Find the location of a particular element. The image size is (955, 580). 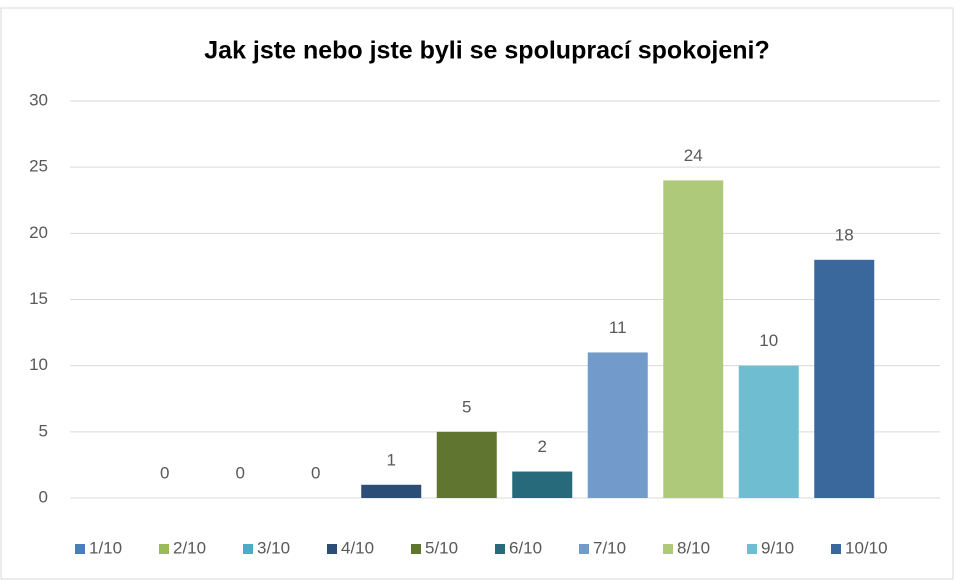

data-label: 18 is located at coordinates (844, 234).